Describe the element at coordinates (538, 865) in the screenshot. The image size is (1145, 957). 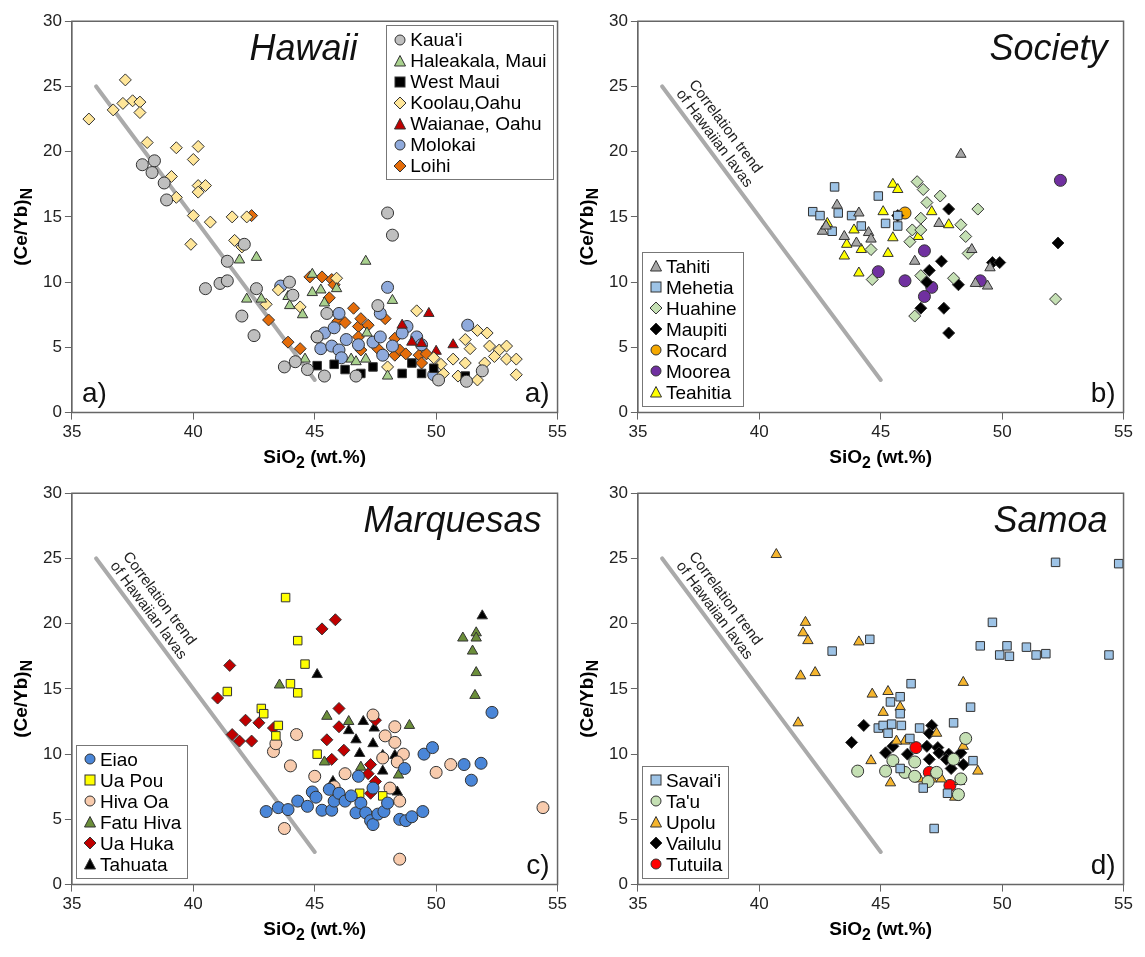
I see `annotation: c)` at that location.